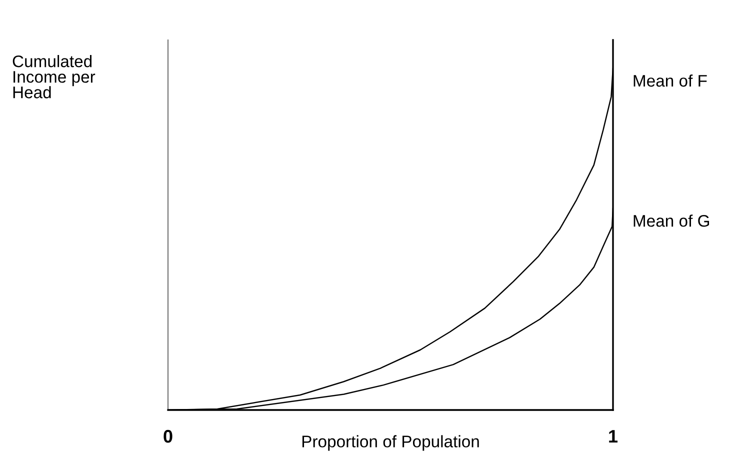 This screenshot has height=461, width=735. I want to click on annotation: Mean of G, so click(672, 220).